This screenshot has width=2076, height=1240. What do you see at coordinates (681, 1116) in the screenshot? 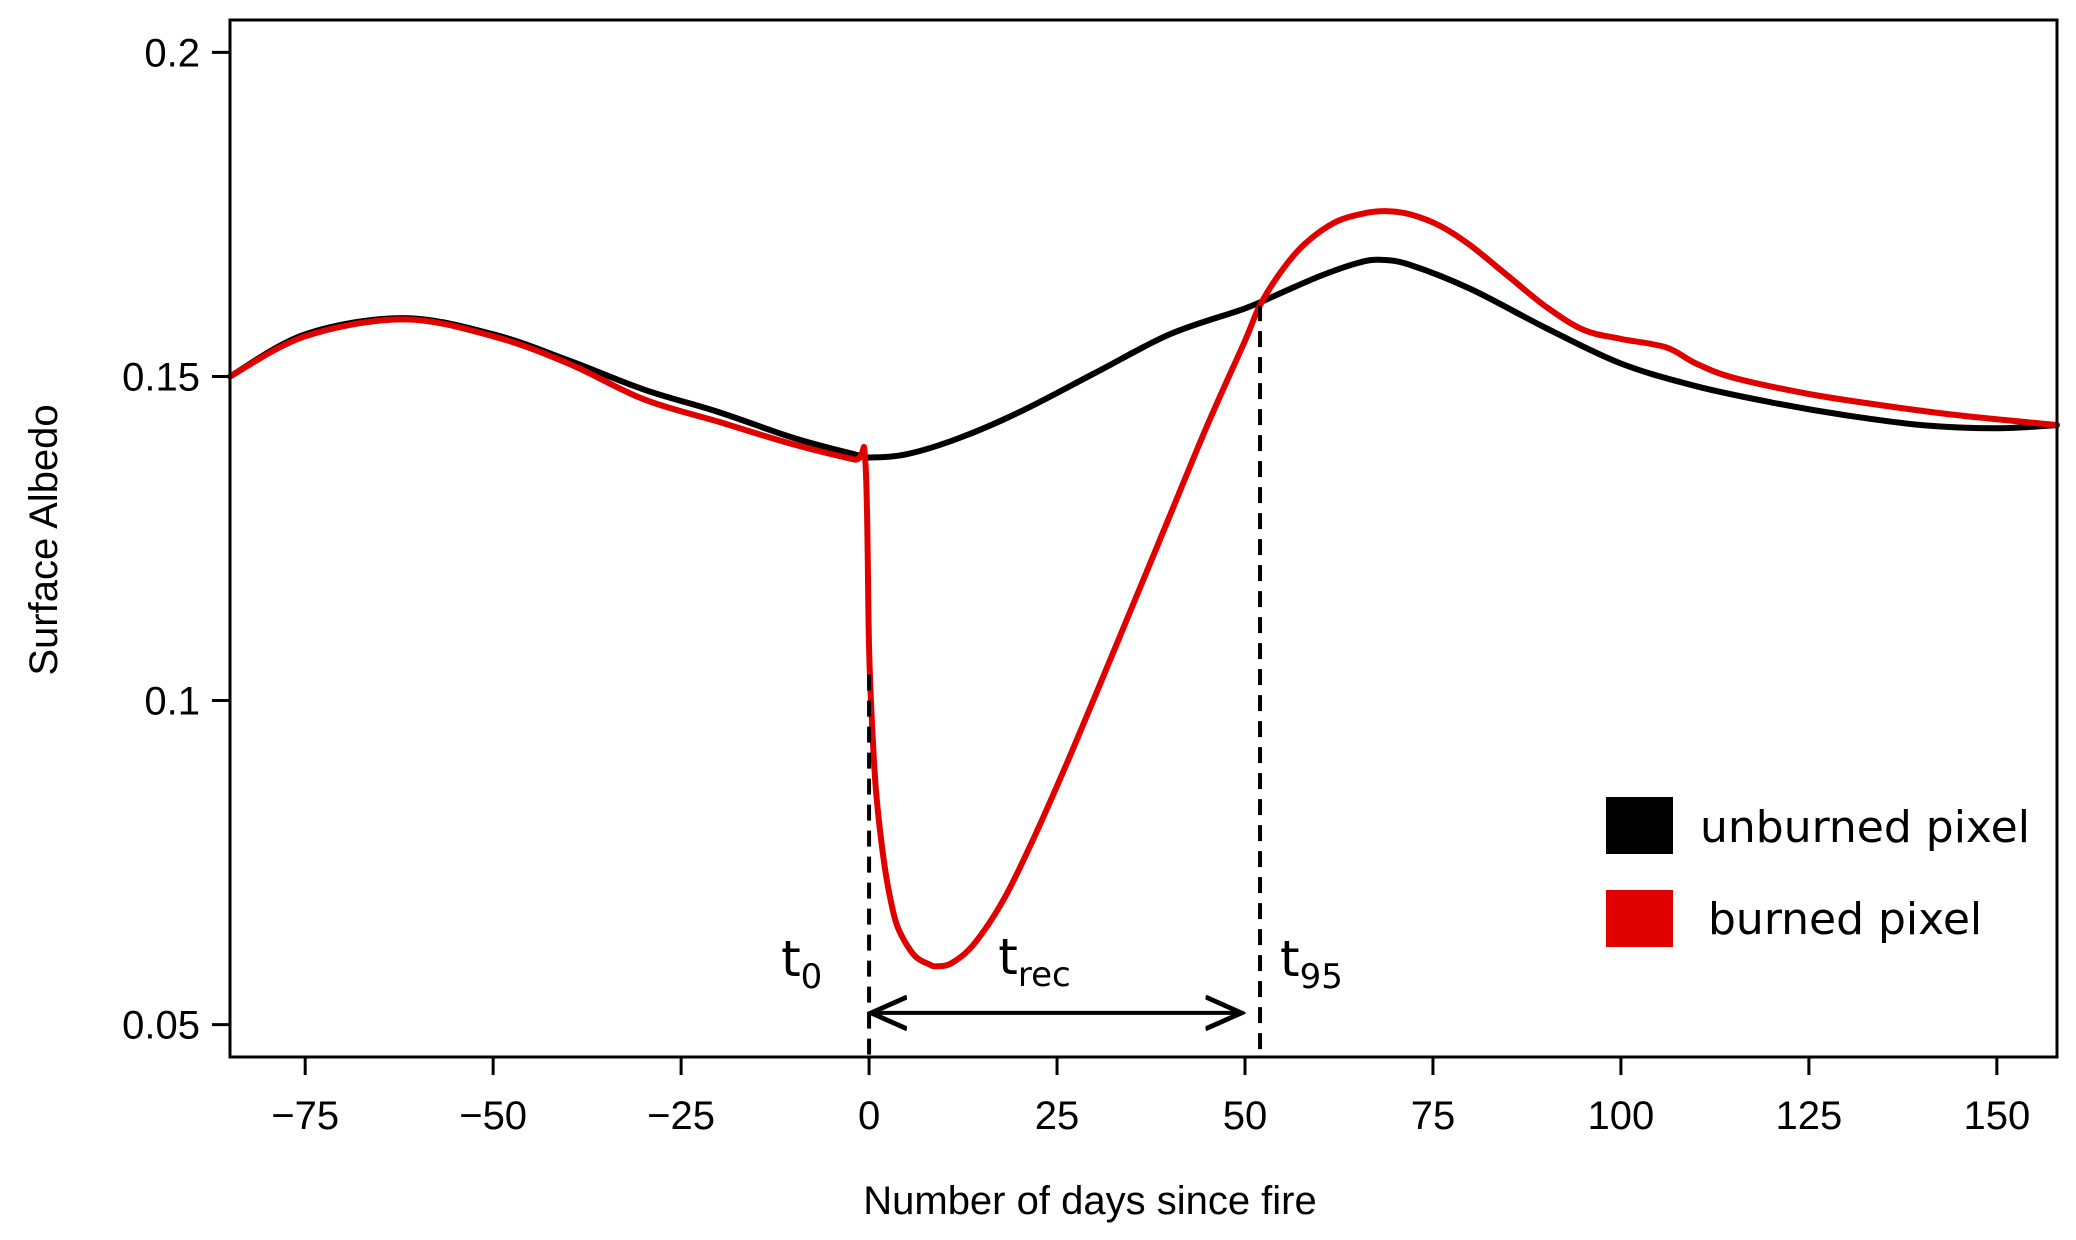
I see `x-tick-label: −25` at bounding box center [681, 1116].